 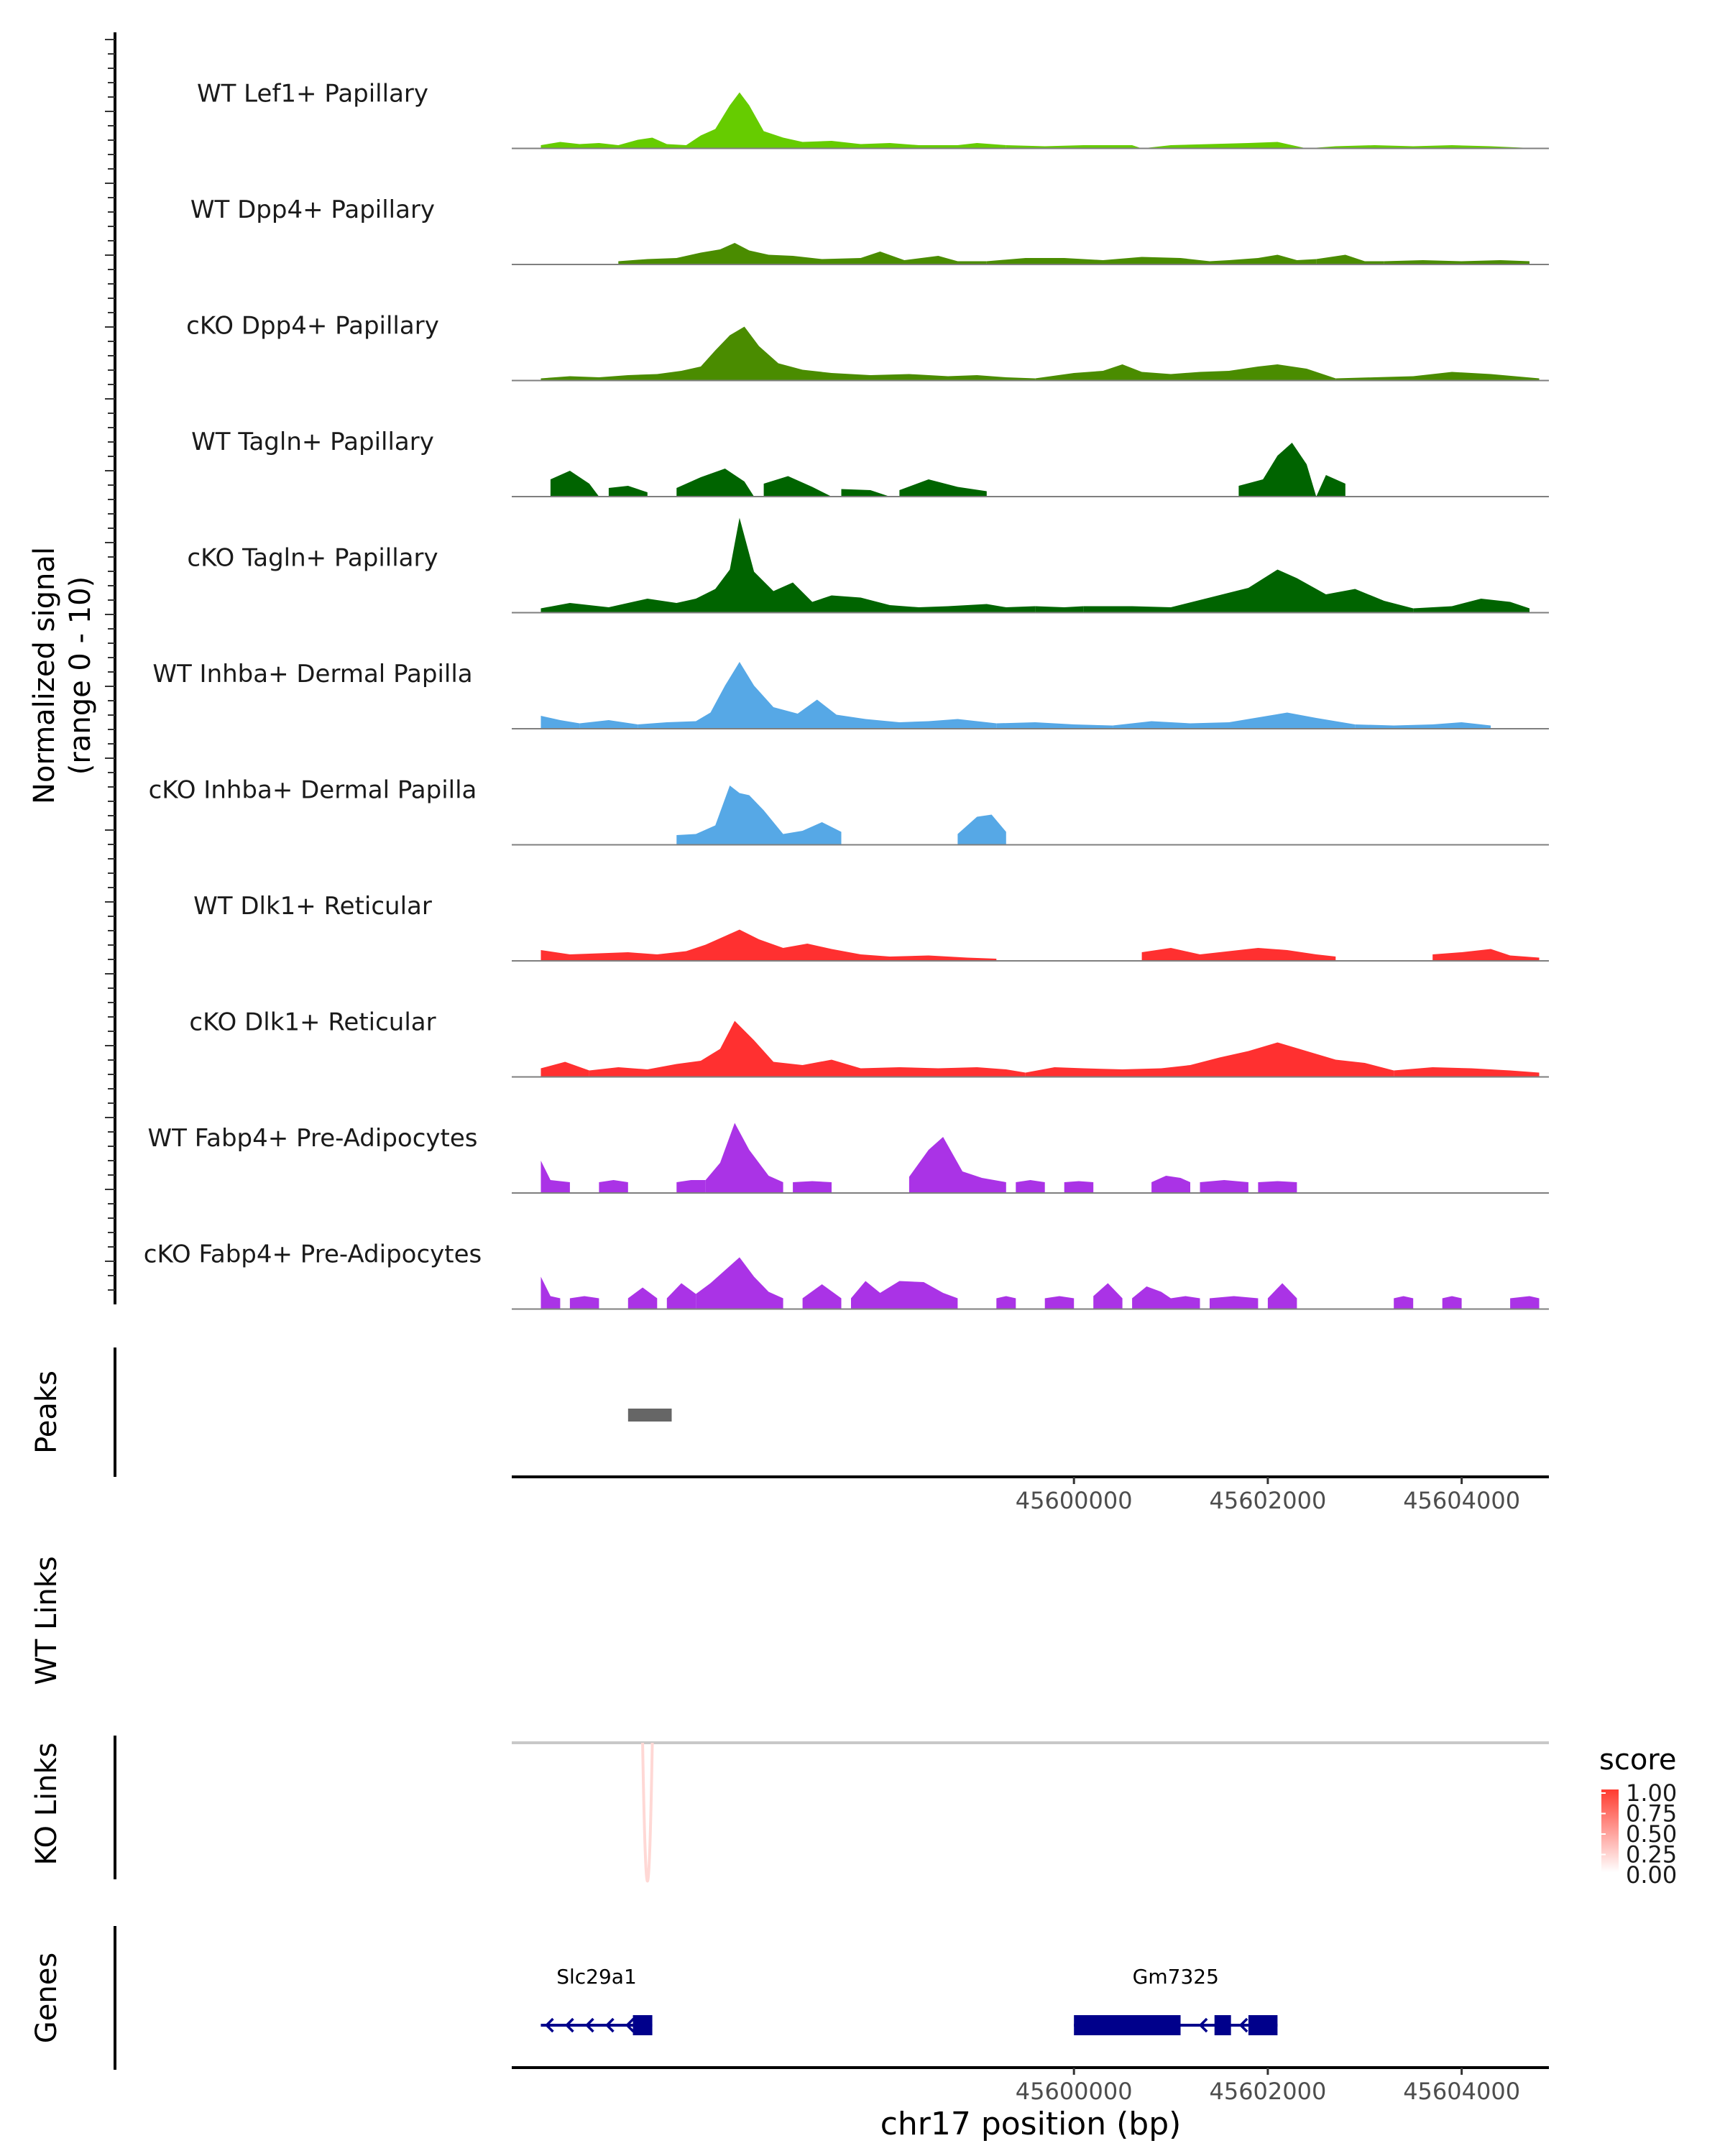 I want to click on track-1: WT Lef1+ Papillary, so click(x=873, y=115).